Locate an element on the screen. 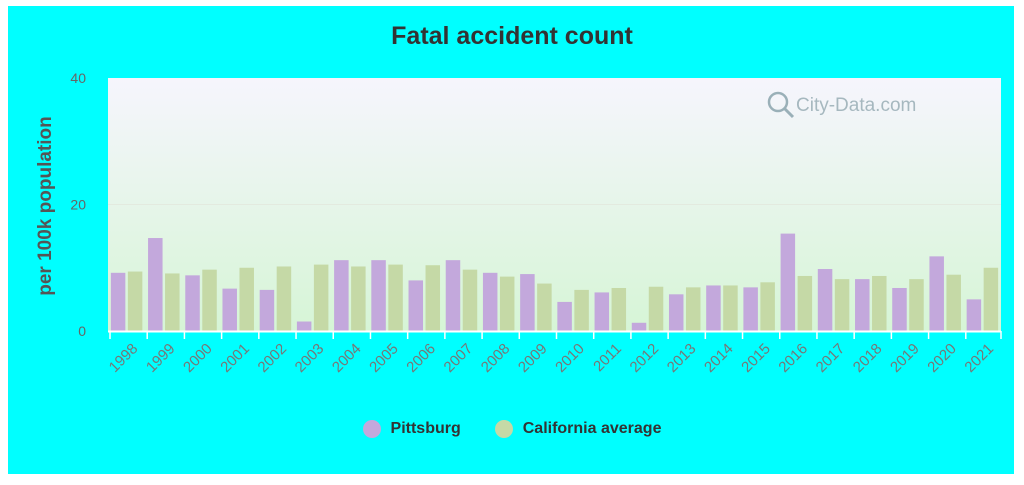 Image resolution: width=1024 pixels, height=485 pixels. legend-swatch-pittsburg is located at coordinates (371, 429).